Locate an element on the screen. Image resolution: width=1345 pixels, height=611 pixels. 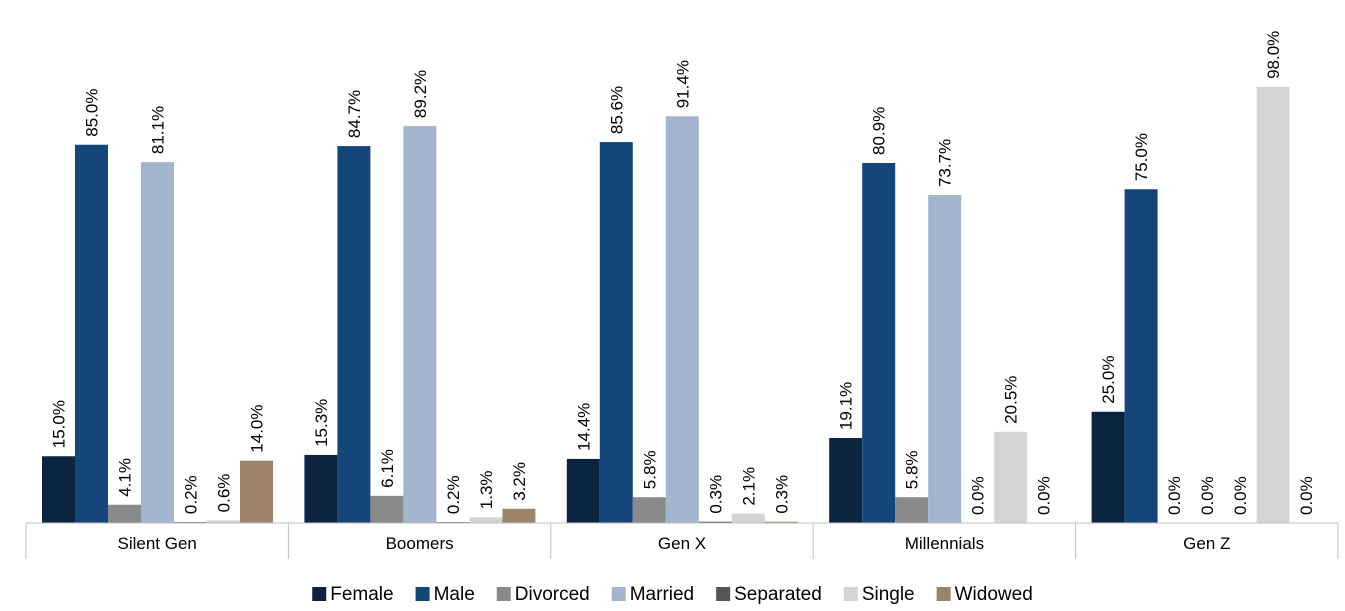
value-label-silent-gen-male: 85.0% is located at coordinates (92, 113).